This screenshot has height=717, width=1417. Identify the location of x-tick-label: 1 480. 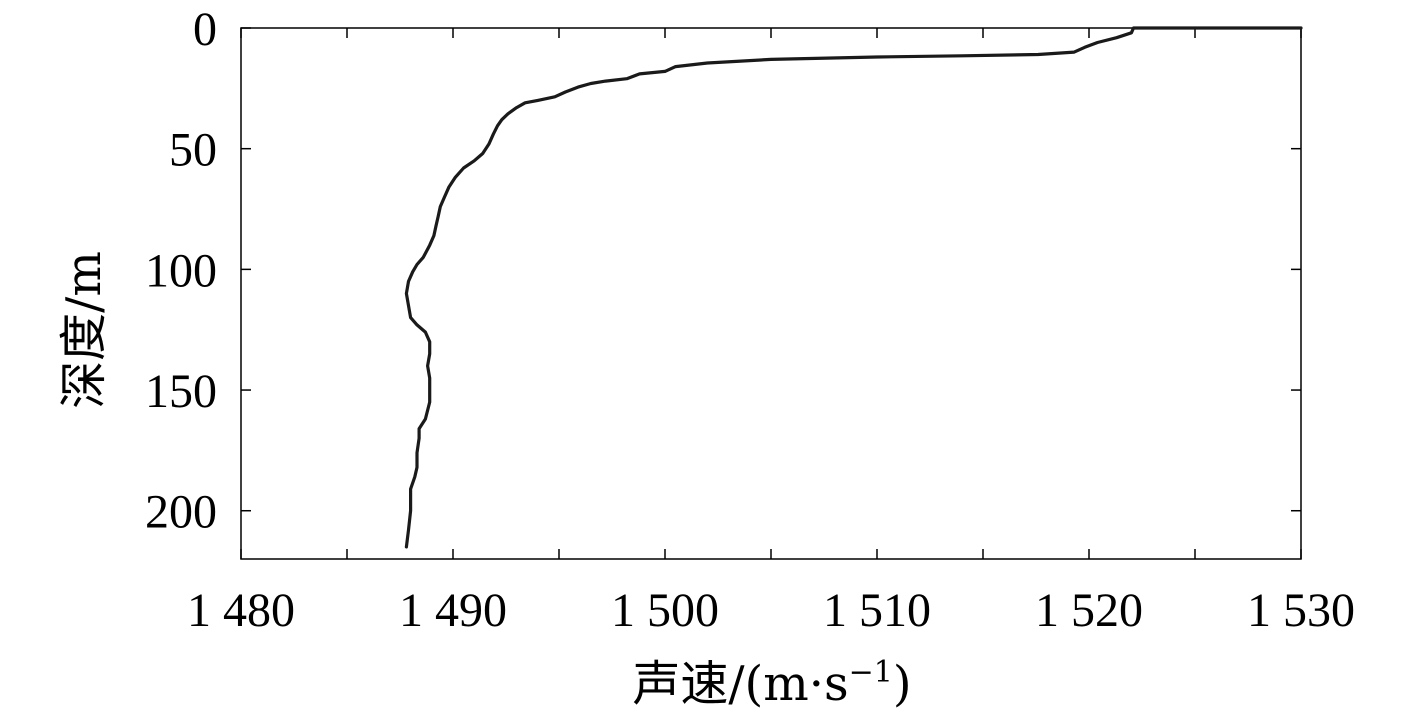
(241, 610).